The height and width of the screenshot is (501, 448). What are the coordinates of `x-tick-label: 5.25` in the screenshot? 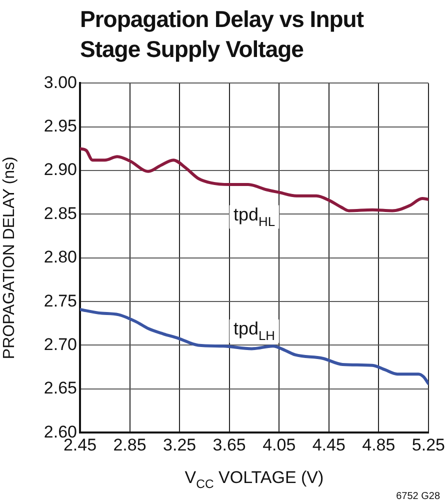 It's located at (429, 444).